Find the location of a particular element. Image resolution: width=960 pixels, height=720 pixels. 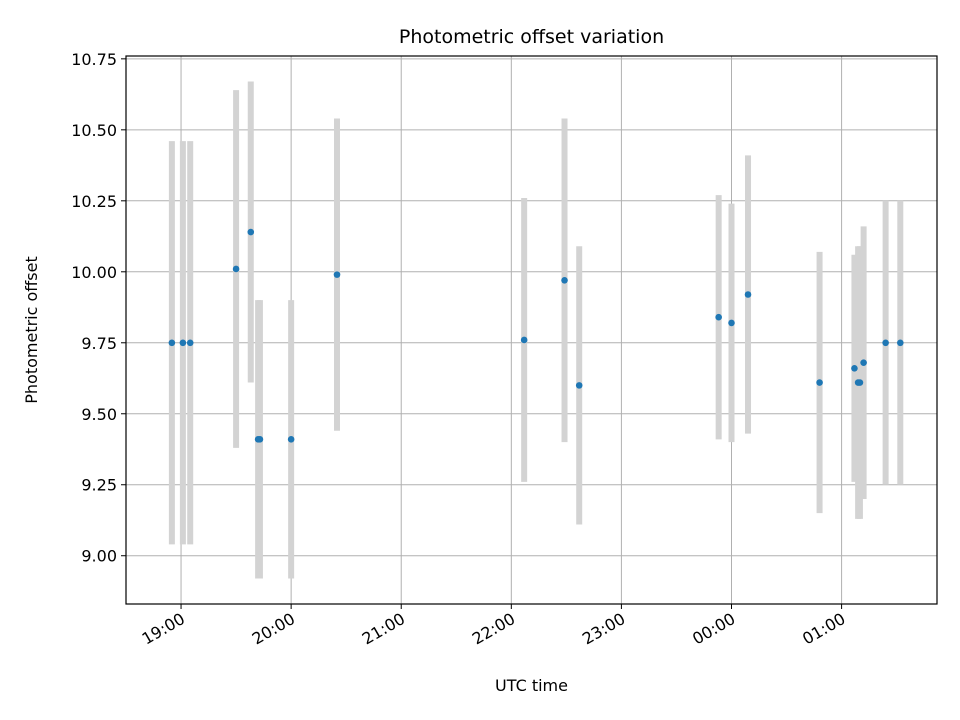

y-tick-label: 10.75 is located at coordinates (94, 59).